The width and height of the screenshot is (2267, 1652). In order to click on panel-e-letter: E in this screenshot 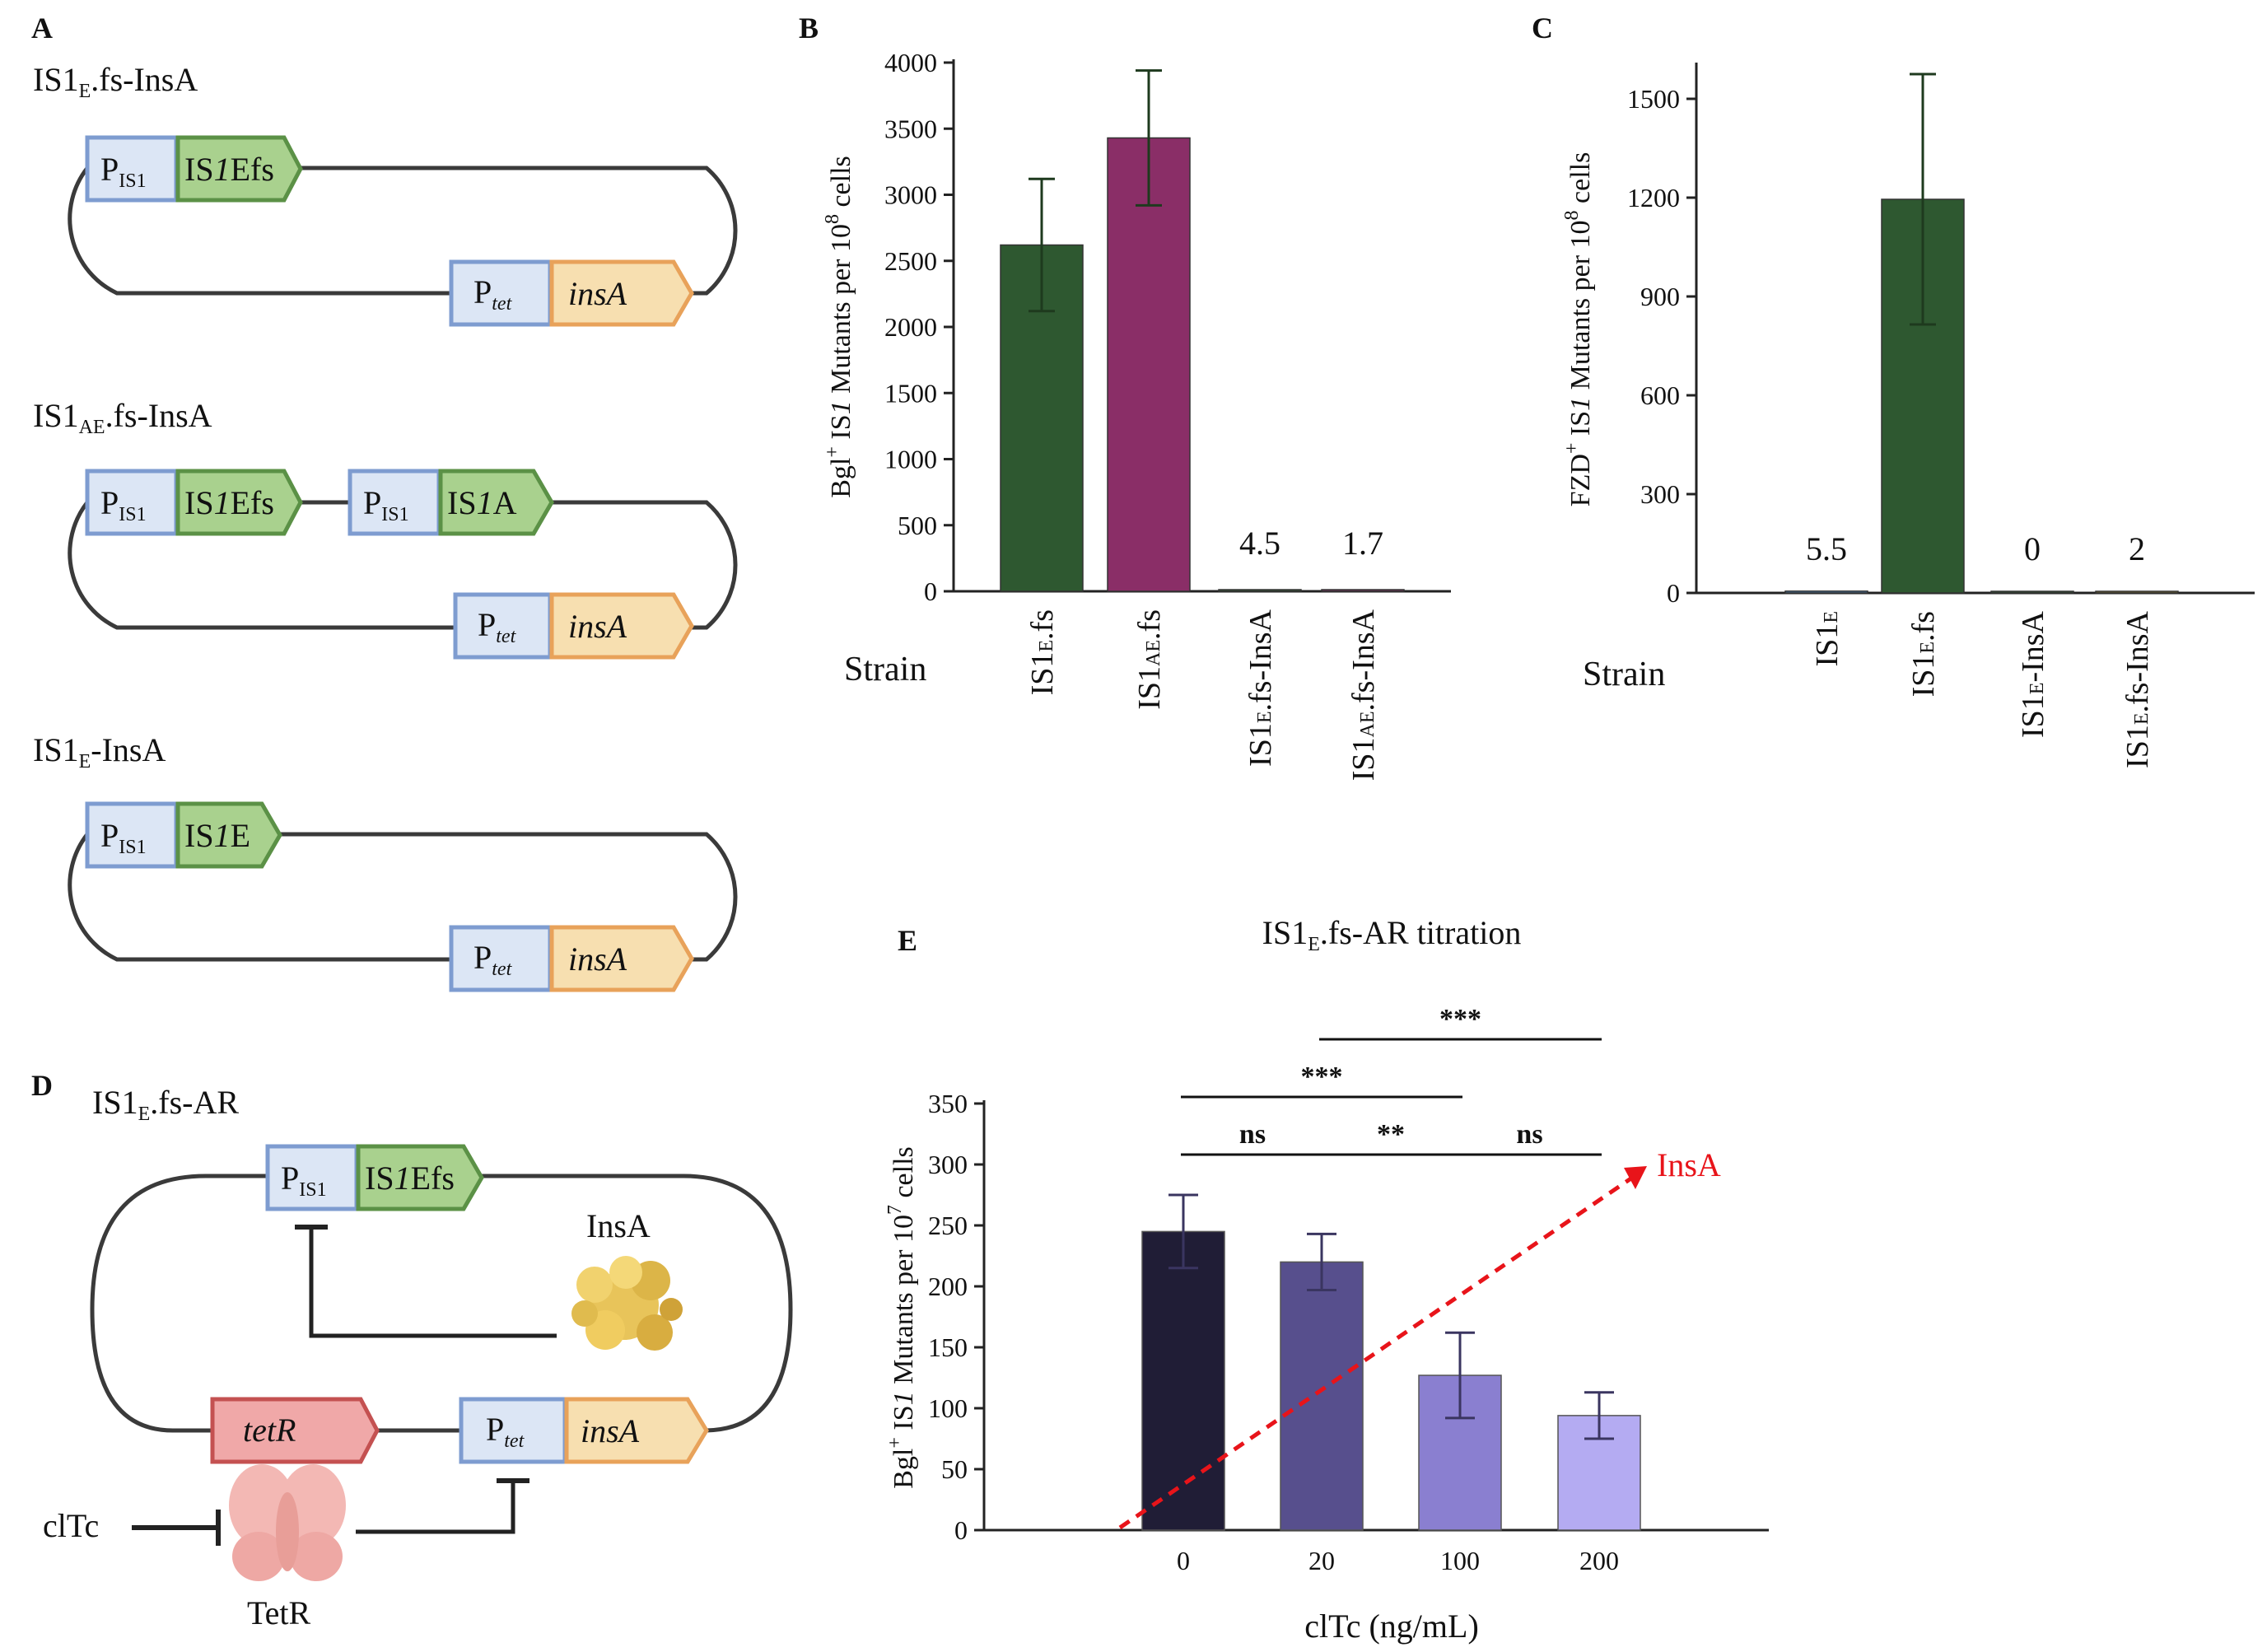, I will do `click(907, 940)`.